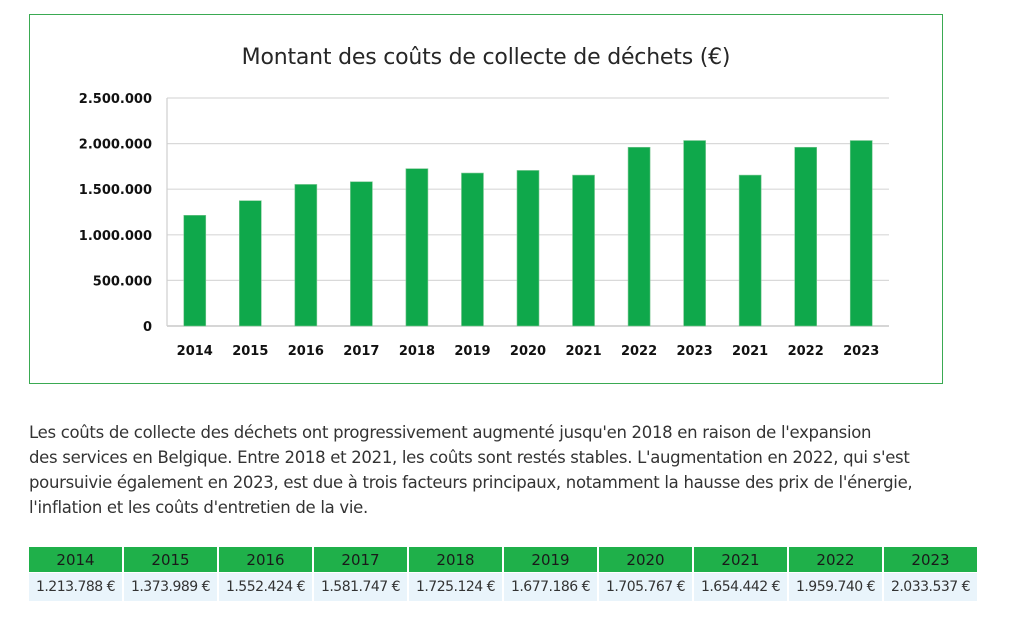 Image resolution: width=1016 pixels, height=632 pixels. What do you see at coordinates (170, 559) in the screenshot?
I see `table-header-cell: 2015` at bounding box center [170, 559].